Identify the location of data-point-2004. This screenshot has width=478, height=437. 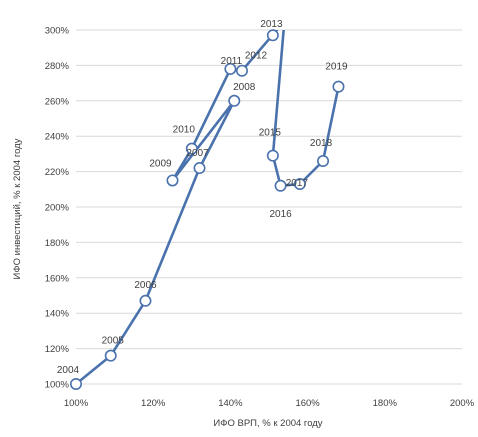
(76, 383).